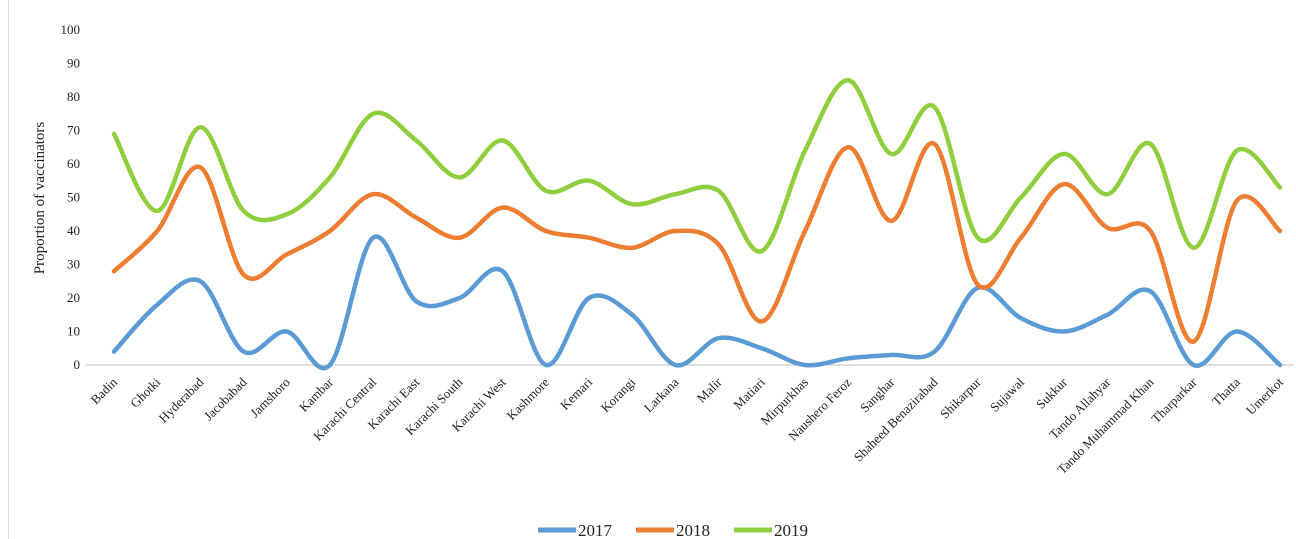  What do you see at coordinates (73, 197) in the screenshot?
I see `y-tick-label: 50` at bounding box center [73, 197].